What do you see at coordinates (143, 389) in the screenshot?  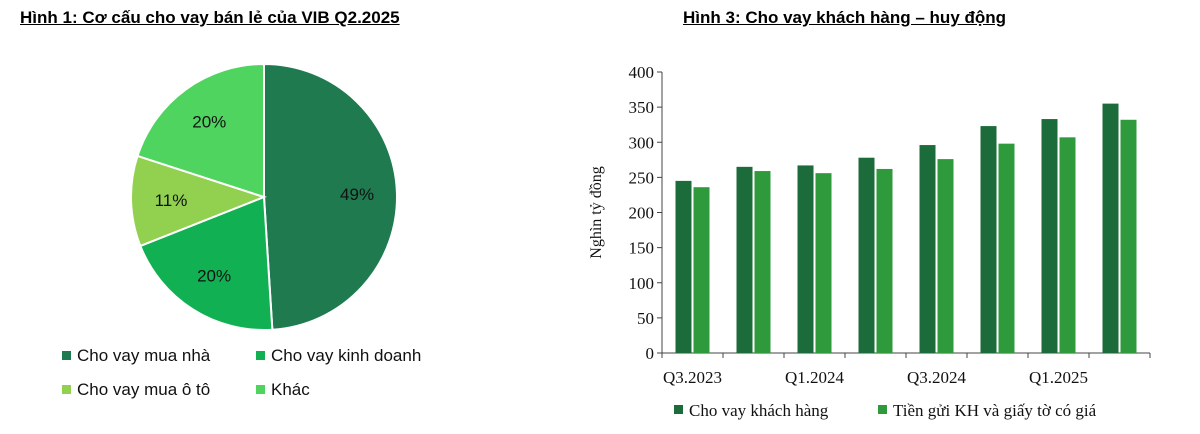 I see `legend-label: Cho vay mua ô tô` at bounding box center [143, 389].